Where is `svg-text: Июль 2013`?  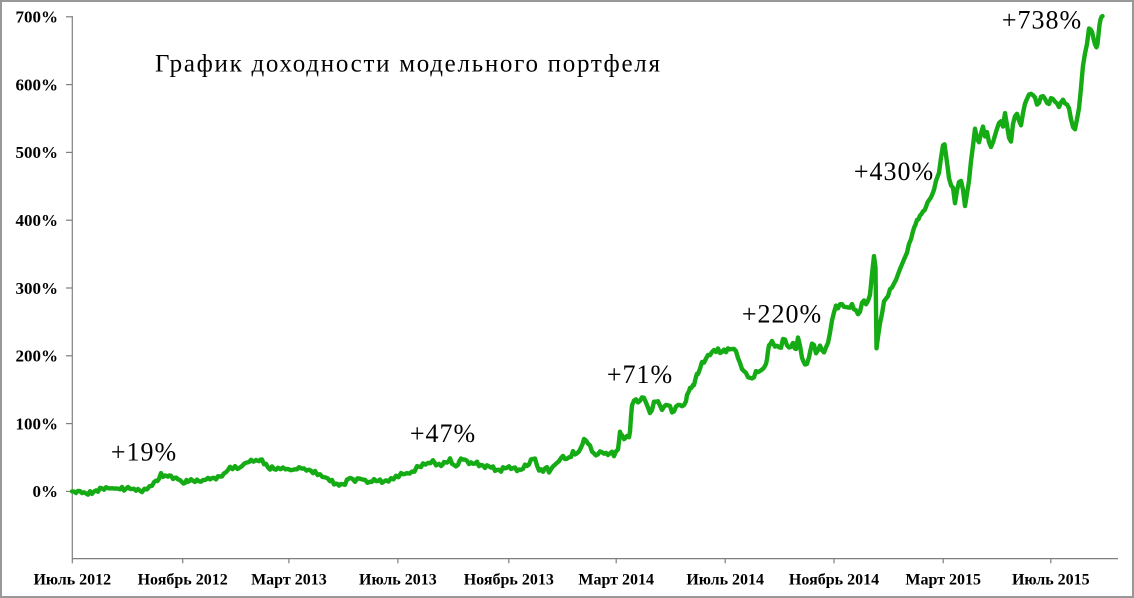
svg-text: Июль 2013 is located at coordinates (398, 580).